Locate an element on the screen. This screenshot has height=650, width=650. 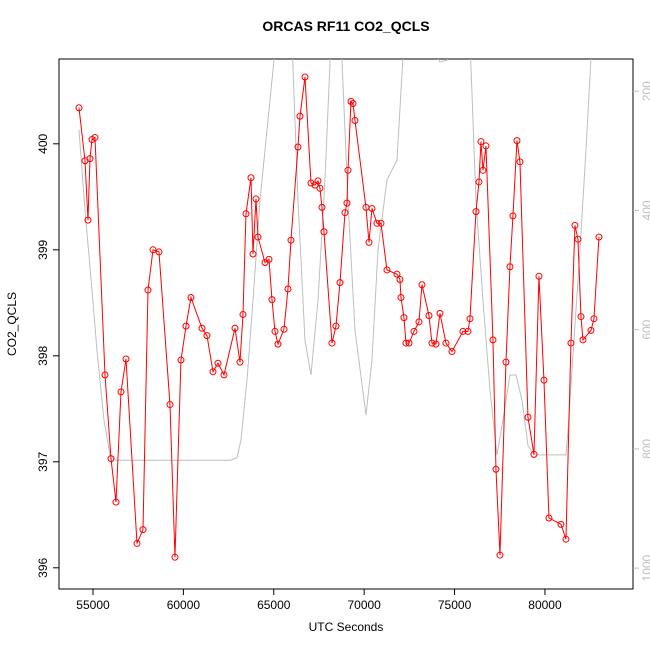
x-tick-label: 55000 is located at coordinates (93, 605).